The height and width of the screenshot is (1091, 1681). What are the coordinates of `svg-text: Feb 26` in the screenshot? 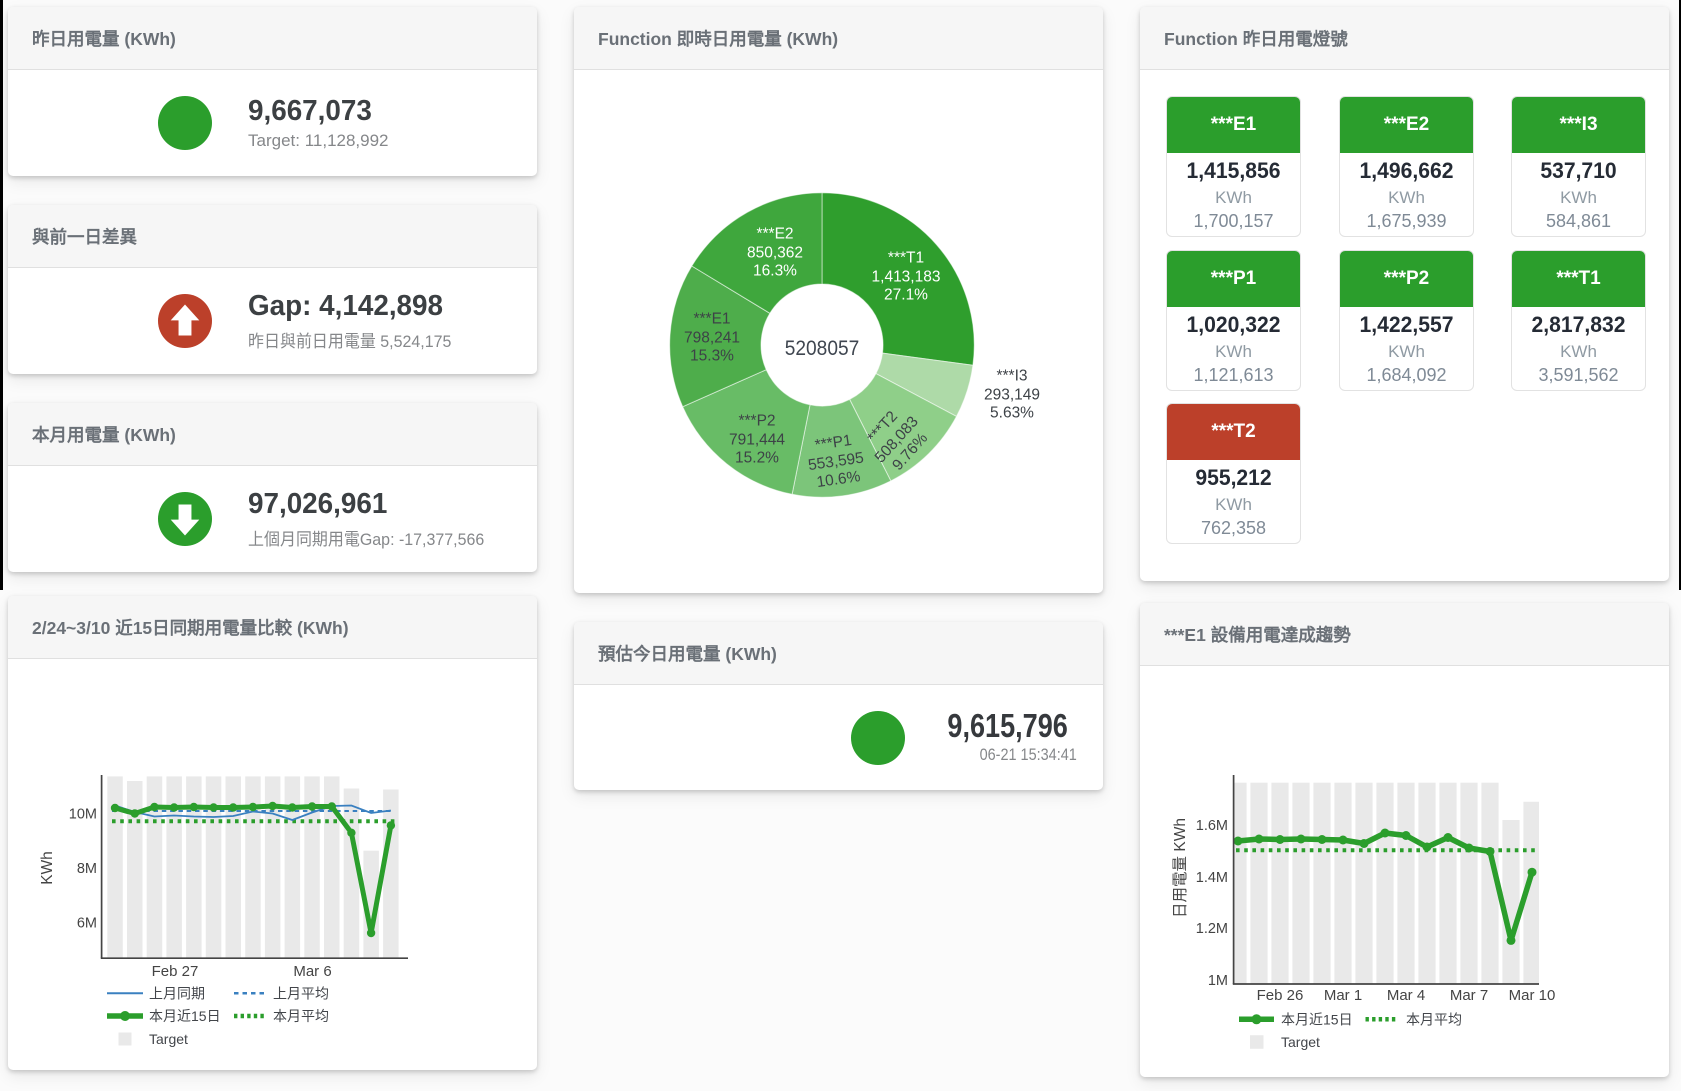 It's located at (1280, 995).